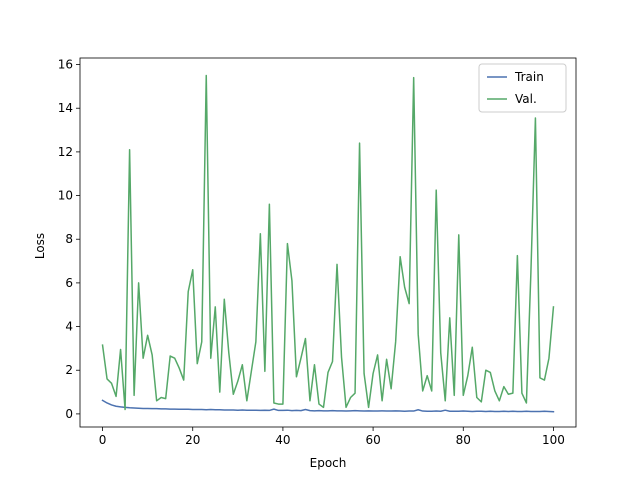 Image resolution: width=640 pixels, height=480 pixels. What do you see at coordinates (328, 406) in the screenshot?
I see `series-line-train` at bounding box center [328, 406].